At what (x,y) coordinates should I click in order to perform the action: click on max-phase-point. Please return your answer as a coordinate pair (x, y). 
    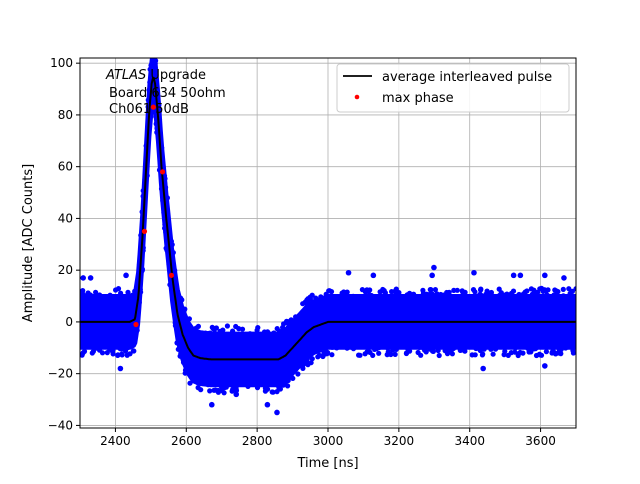
    Looking at the image, I should click on (153, 107).